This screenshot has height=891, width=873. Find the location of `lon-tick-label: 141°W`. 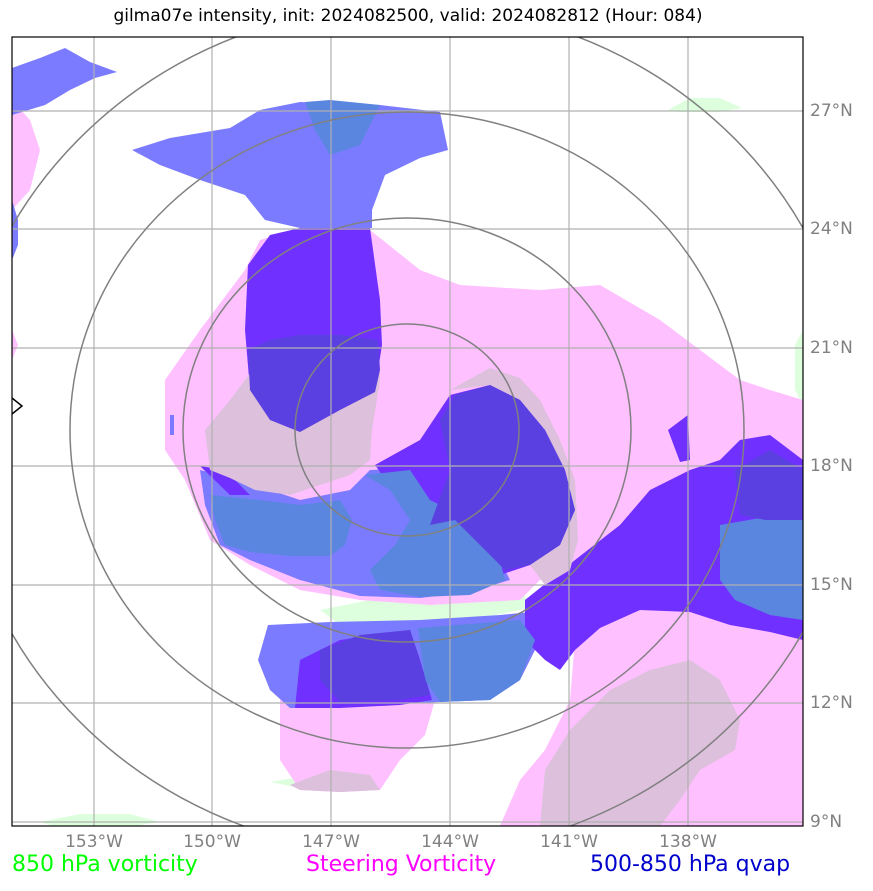

lon-tick-label: 141°W is located at coordinates (569, 842).